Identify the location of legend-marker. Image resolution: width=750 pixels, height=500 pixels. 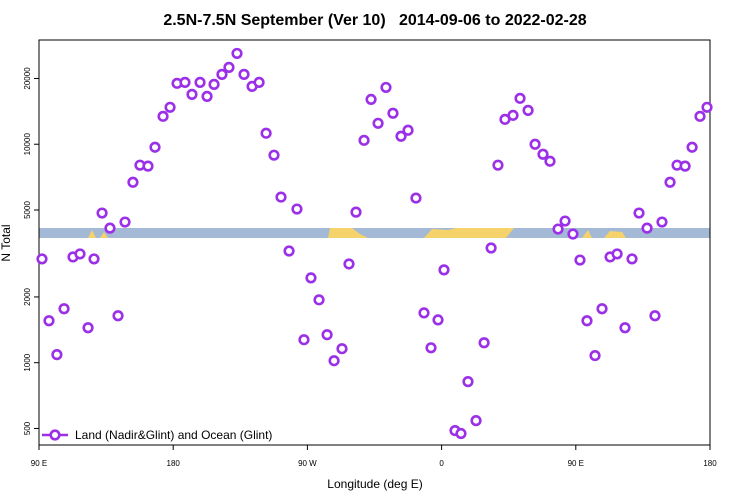
(55, 435).